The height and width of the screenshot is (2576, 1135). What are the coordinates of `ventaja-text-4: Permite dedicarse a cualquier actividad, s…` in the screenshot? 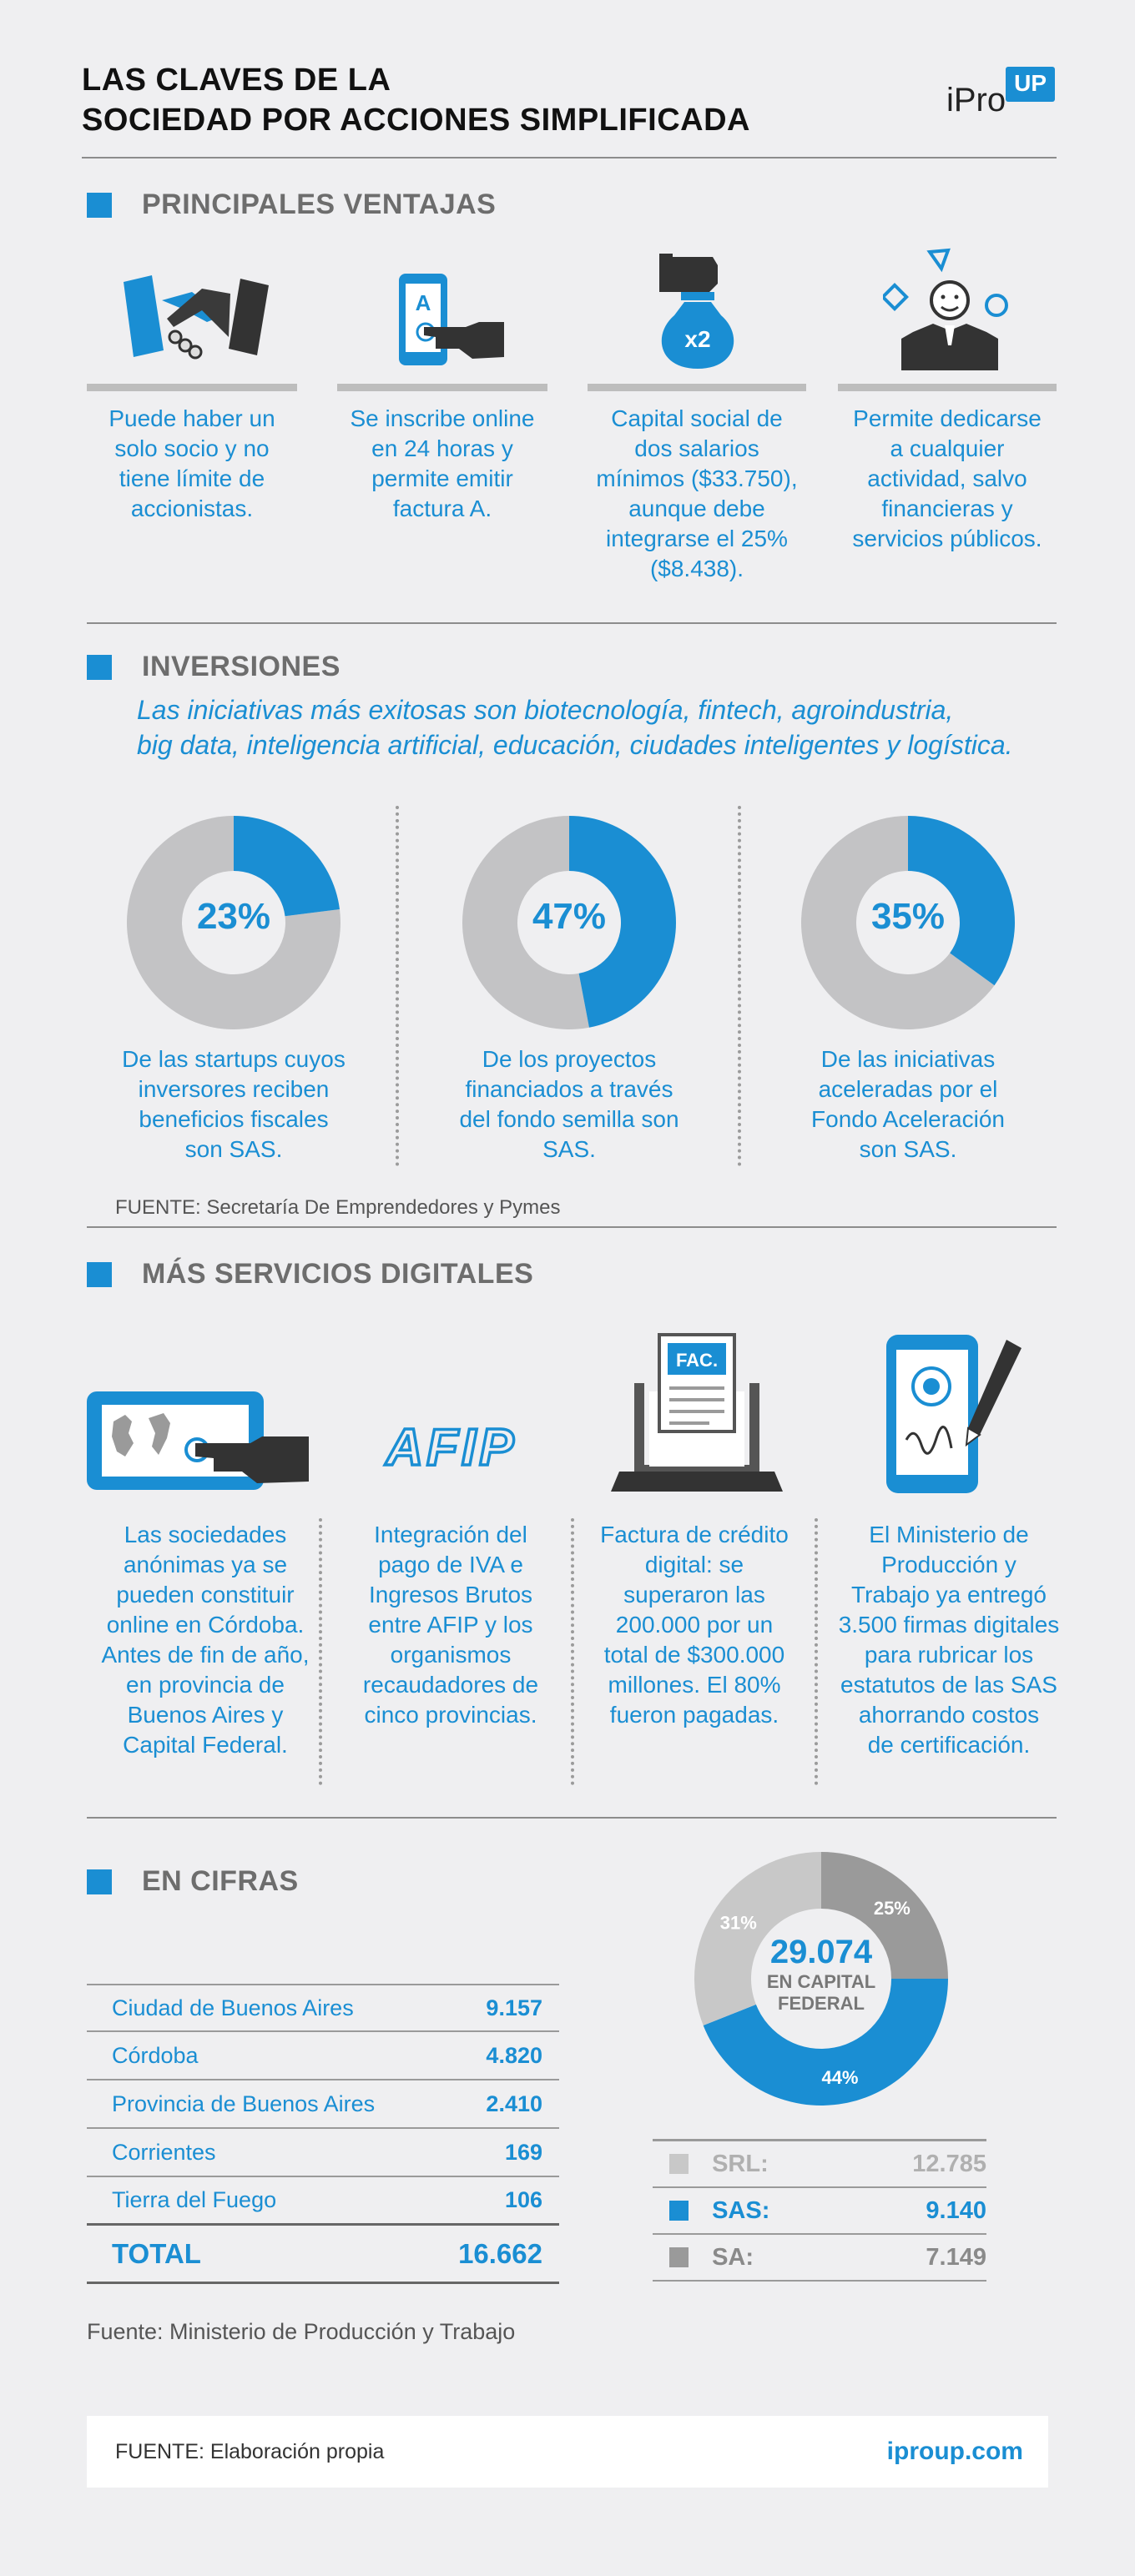 It's located at (947, 478).